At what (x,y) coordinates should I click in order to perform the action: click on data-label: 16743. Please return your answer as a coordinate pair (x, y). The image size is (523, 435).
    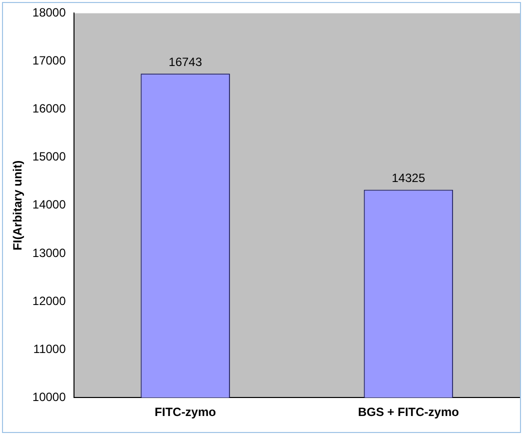
    Looking at the image, I should click on (185, 61).